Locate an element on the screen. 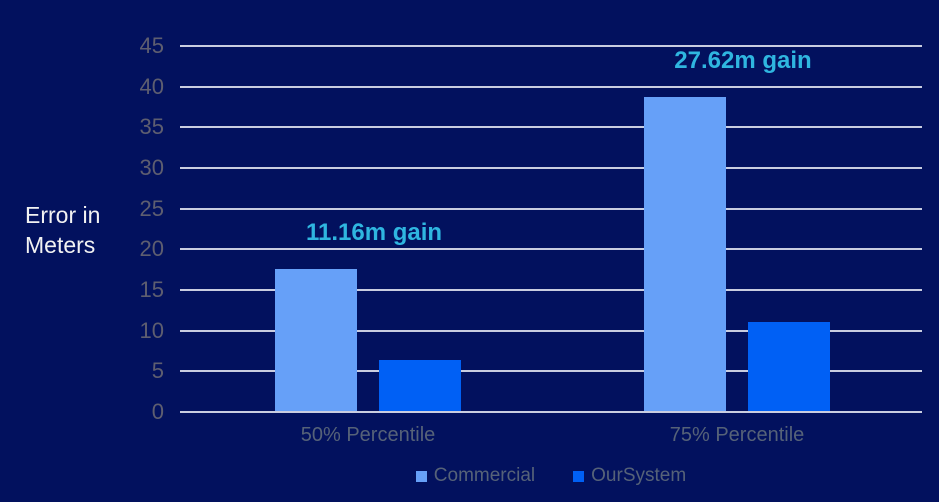  y-tick-label-25: 25 is located at coordinates (151, 208).